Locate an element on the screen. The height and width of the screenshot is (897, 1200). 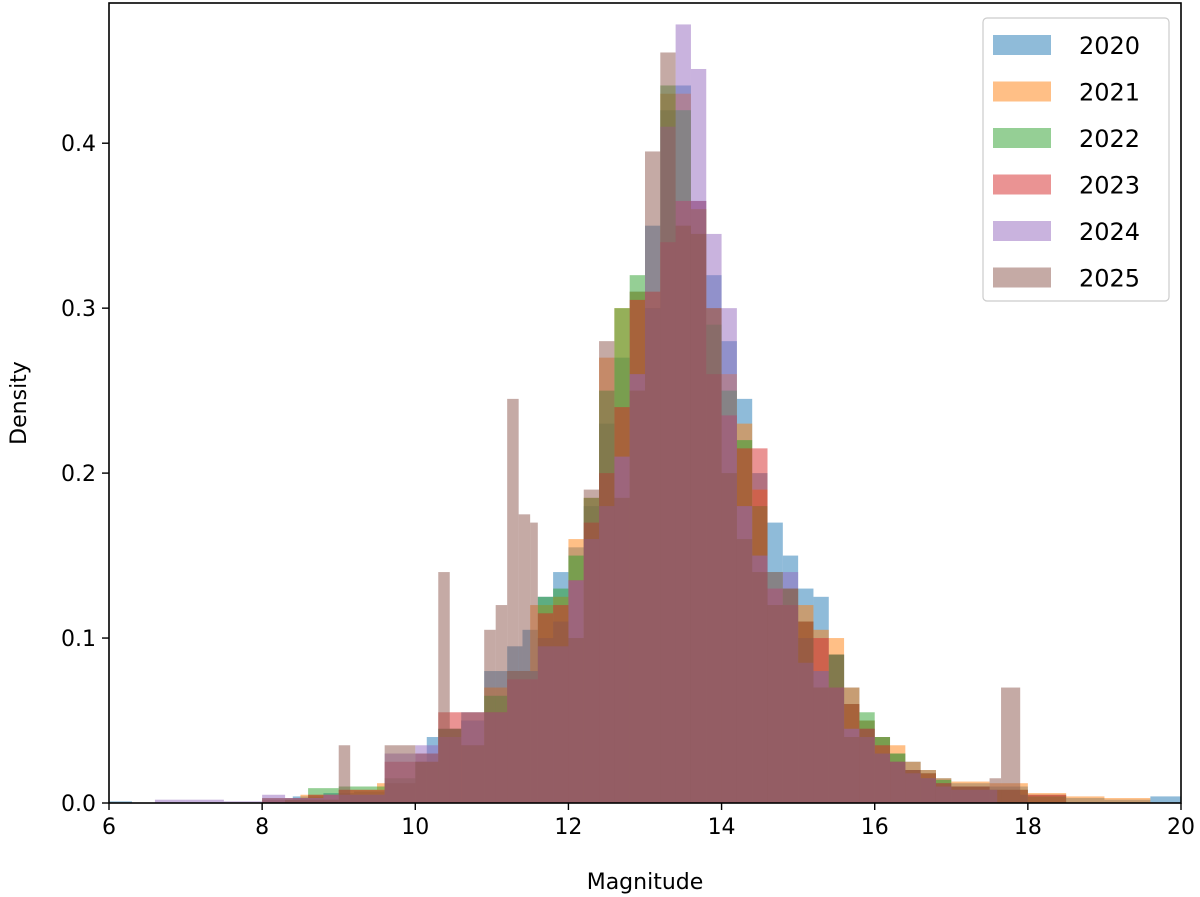
x-tick-label: 18 is located at coordinates (1028, 827).